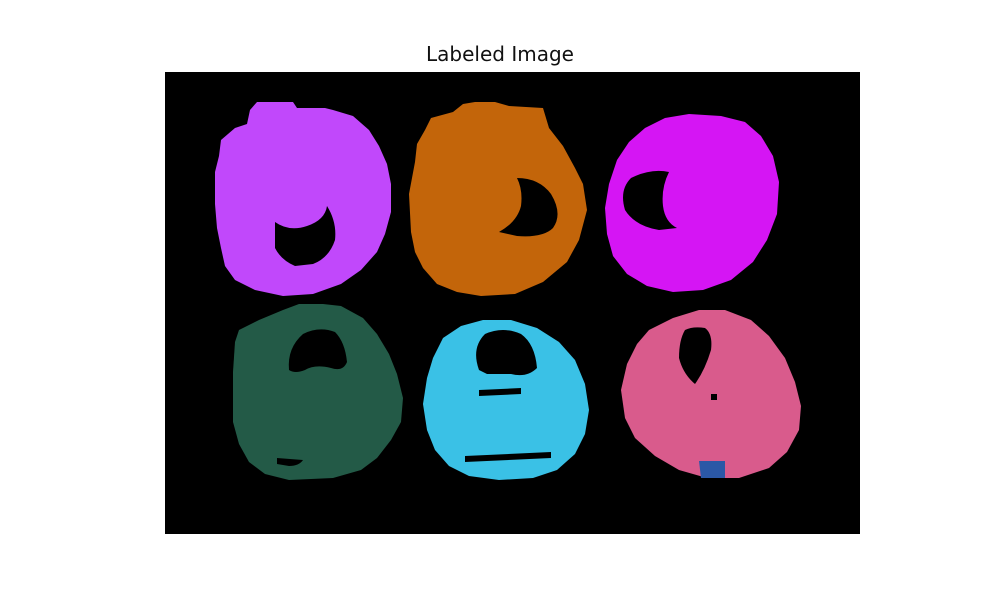 Image resolution: width=1000 pixels, height=600 pixels. I want to click on figure-title: Labeled Image, so click(500, 54).